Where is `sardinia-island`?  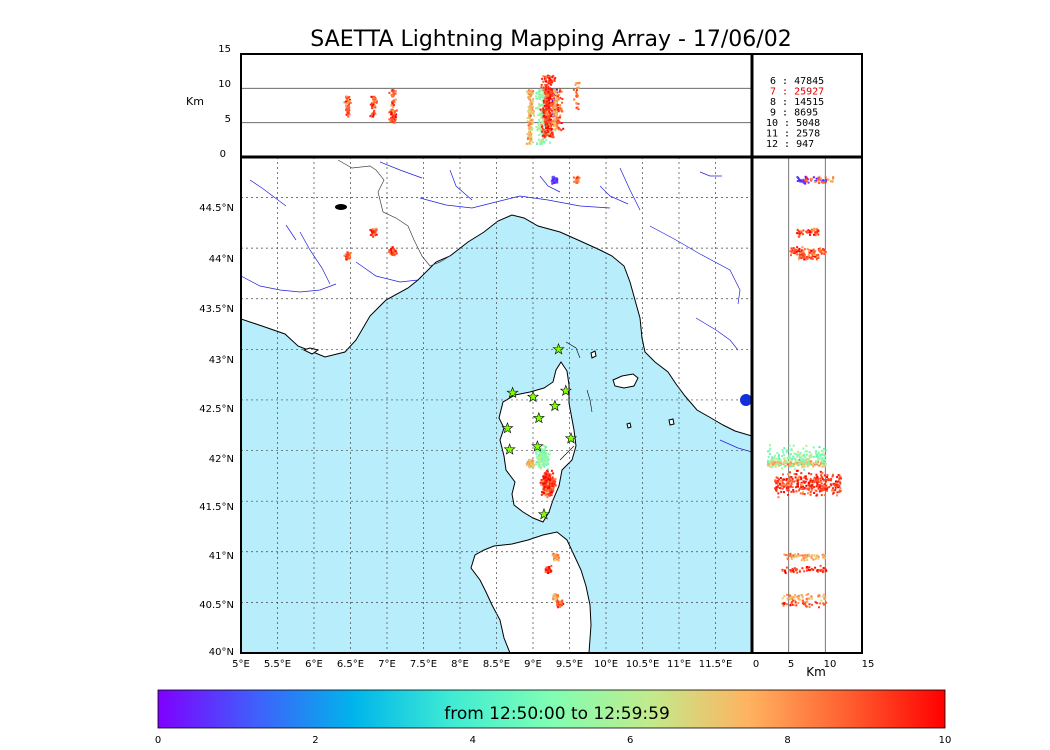 sardinia-island is located at coordinates (531, 592).